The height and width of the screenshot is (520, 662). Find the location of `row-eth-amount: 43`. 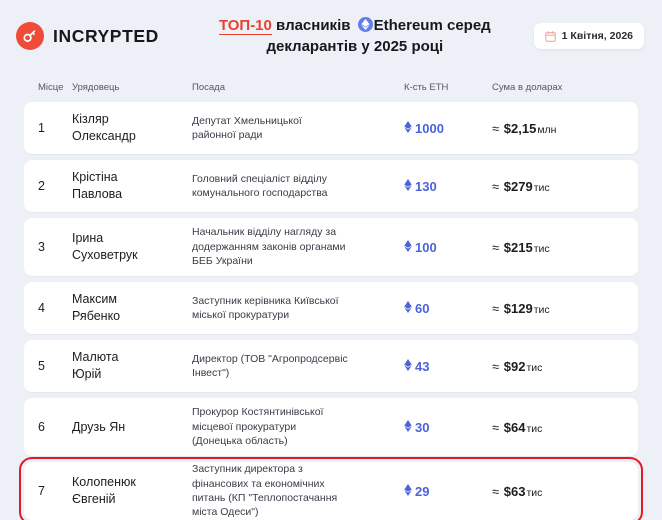

row-eth-amount: 43 is located at coordinates (448, 366).